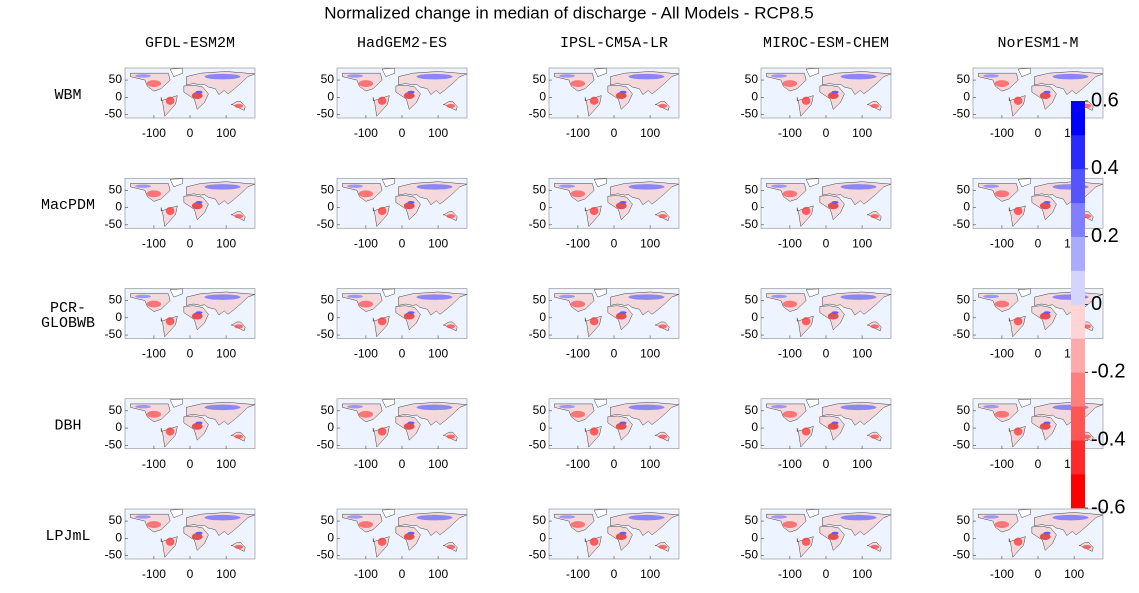  I want to click on colorbar-label: -0.6, so click(1108, 507).